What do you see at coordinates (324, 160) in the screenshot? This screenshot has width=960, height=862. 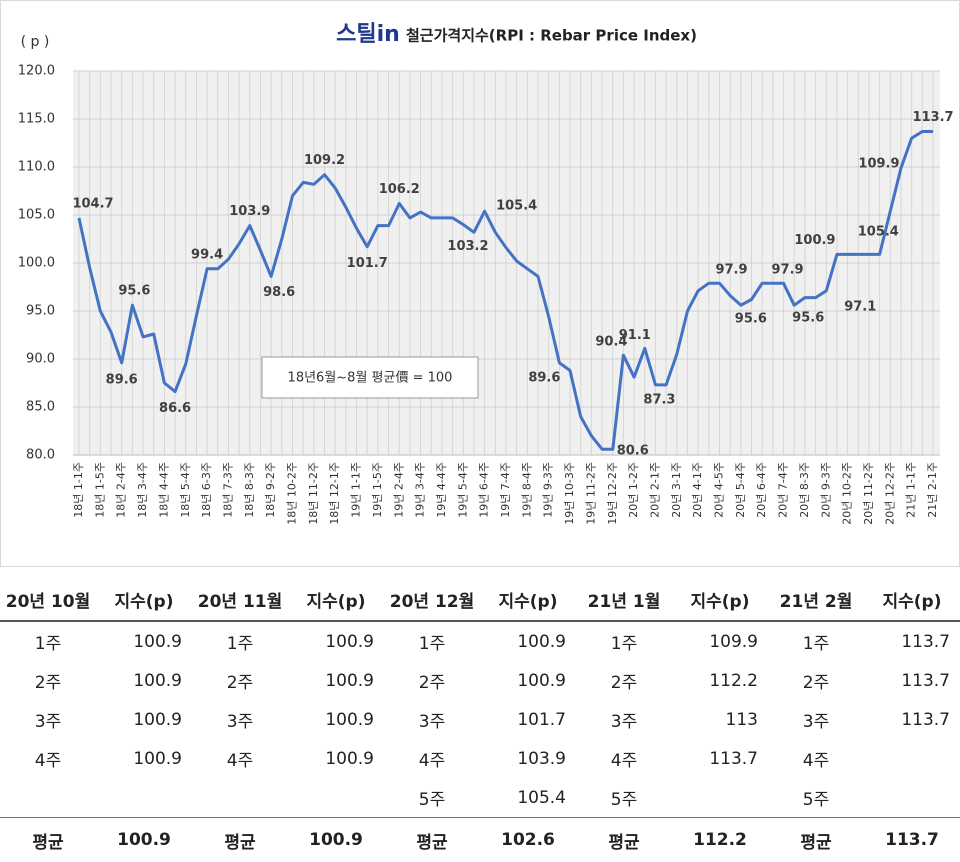 I see `data-label: 109.2` at bounding box center [324, 160].